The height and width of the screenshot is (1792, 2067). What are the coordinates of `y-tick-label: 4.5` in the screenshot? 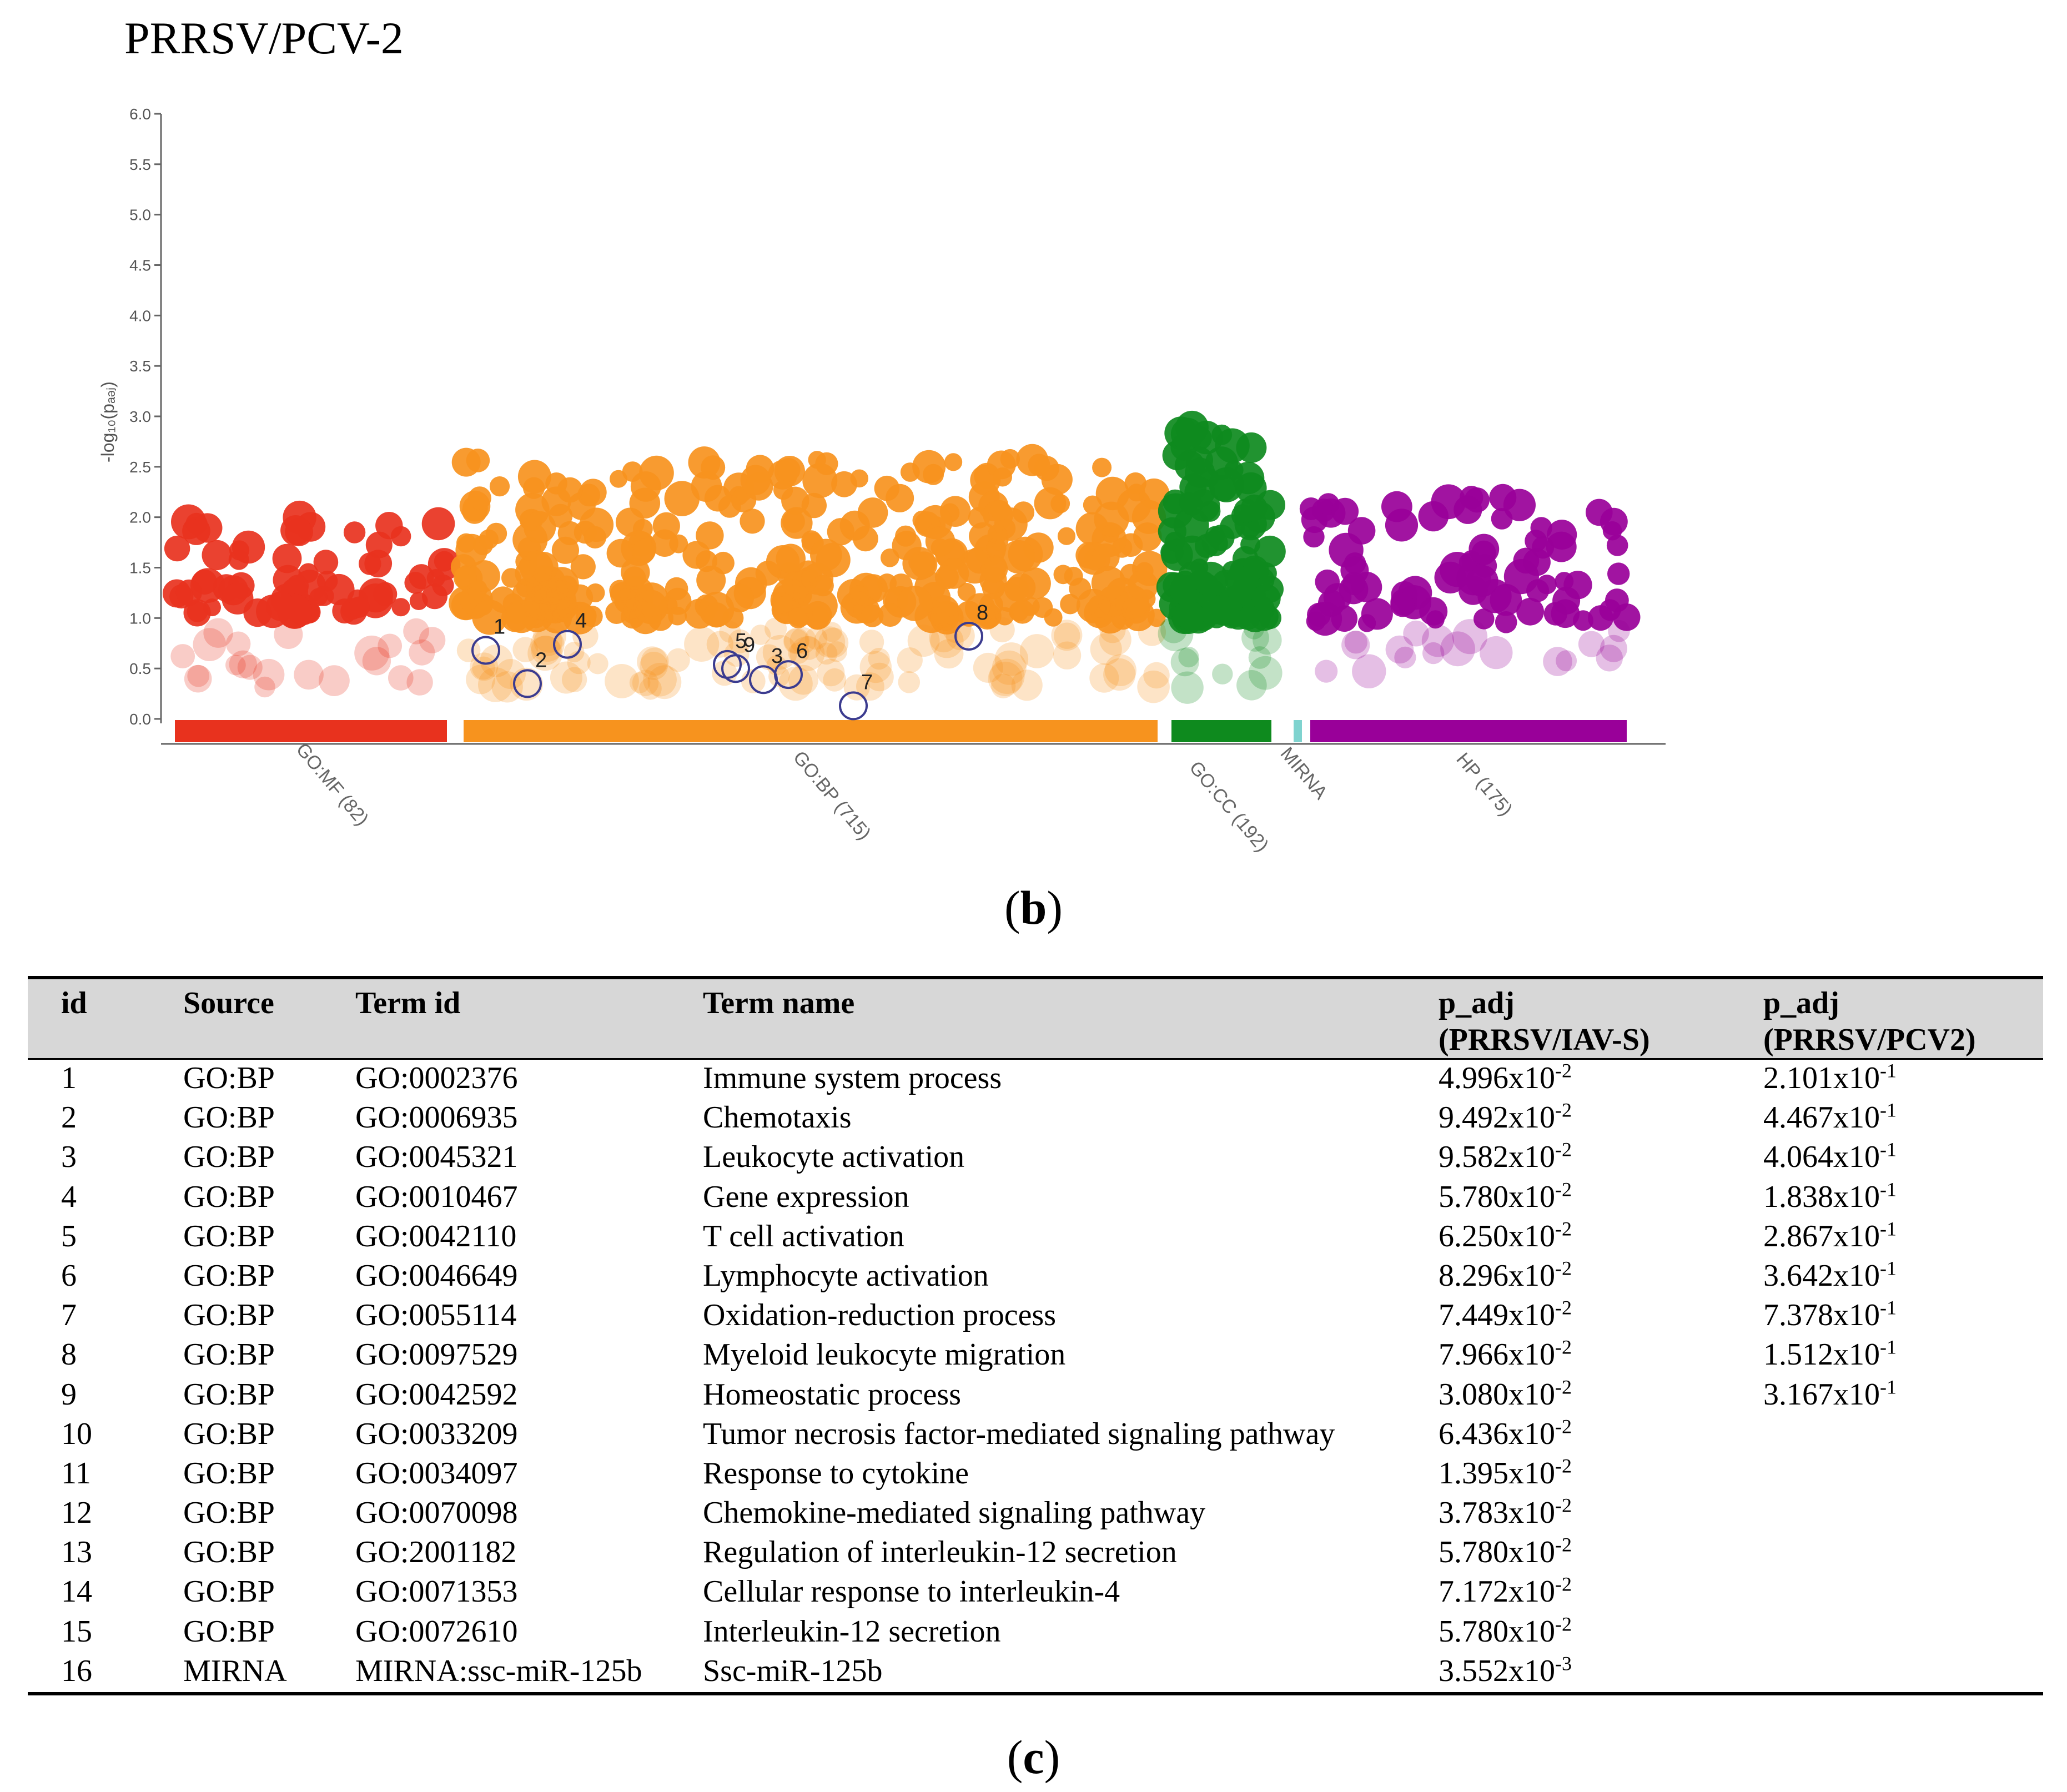 It's located at (140, 266).